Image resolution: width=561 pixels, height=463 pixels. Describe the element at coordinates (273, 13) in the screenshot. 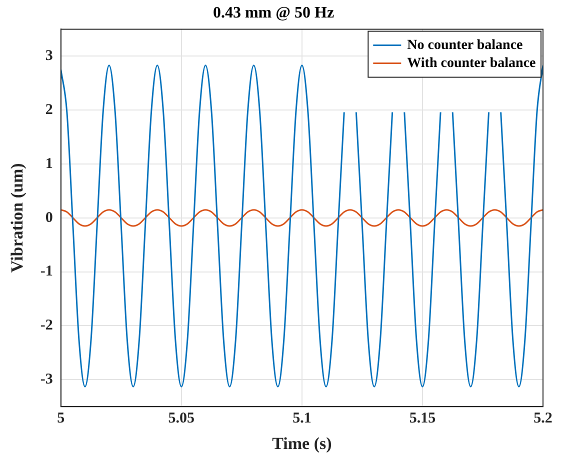

I see `chart-title: 0.43 mm @ 50 Hz` at that location.